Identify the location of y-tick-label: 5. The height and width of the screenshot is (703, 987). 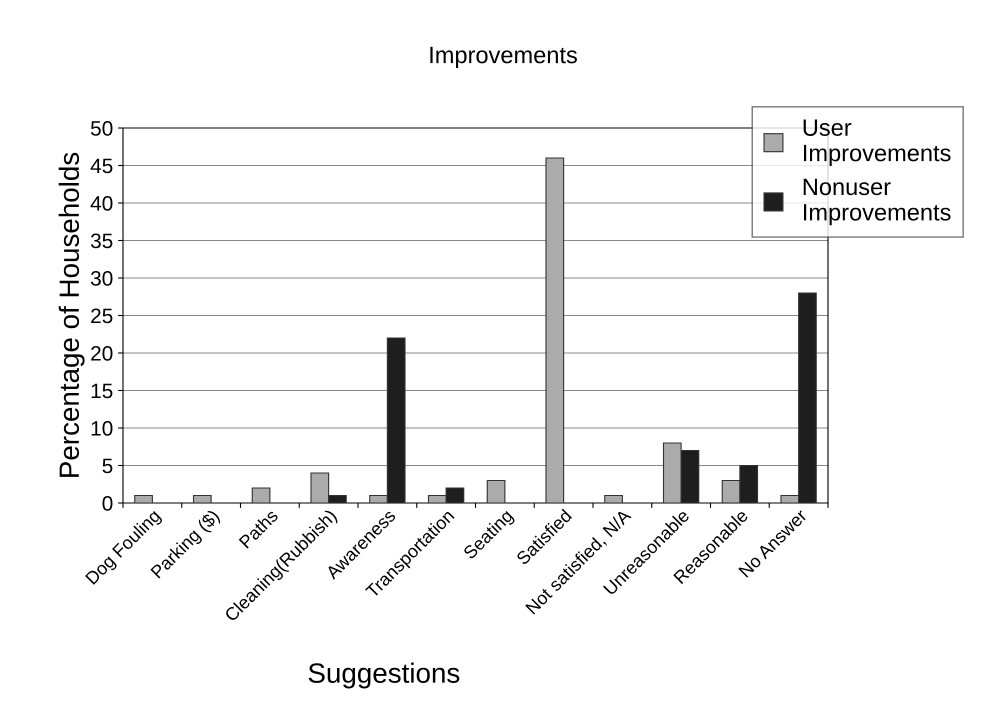
(107, 466).